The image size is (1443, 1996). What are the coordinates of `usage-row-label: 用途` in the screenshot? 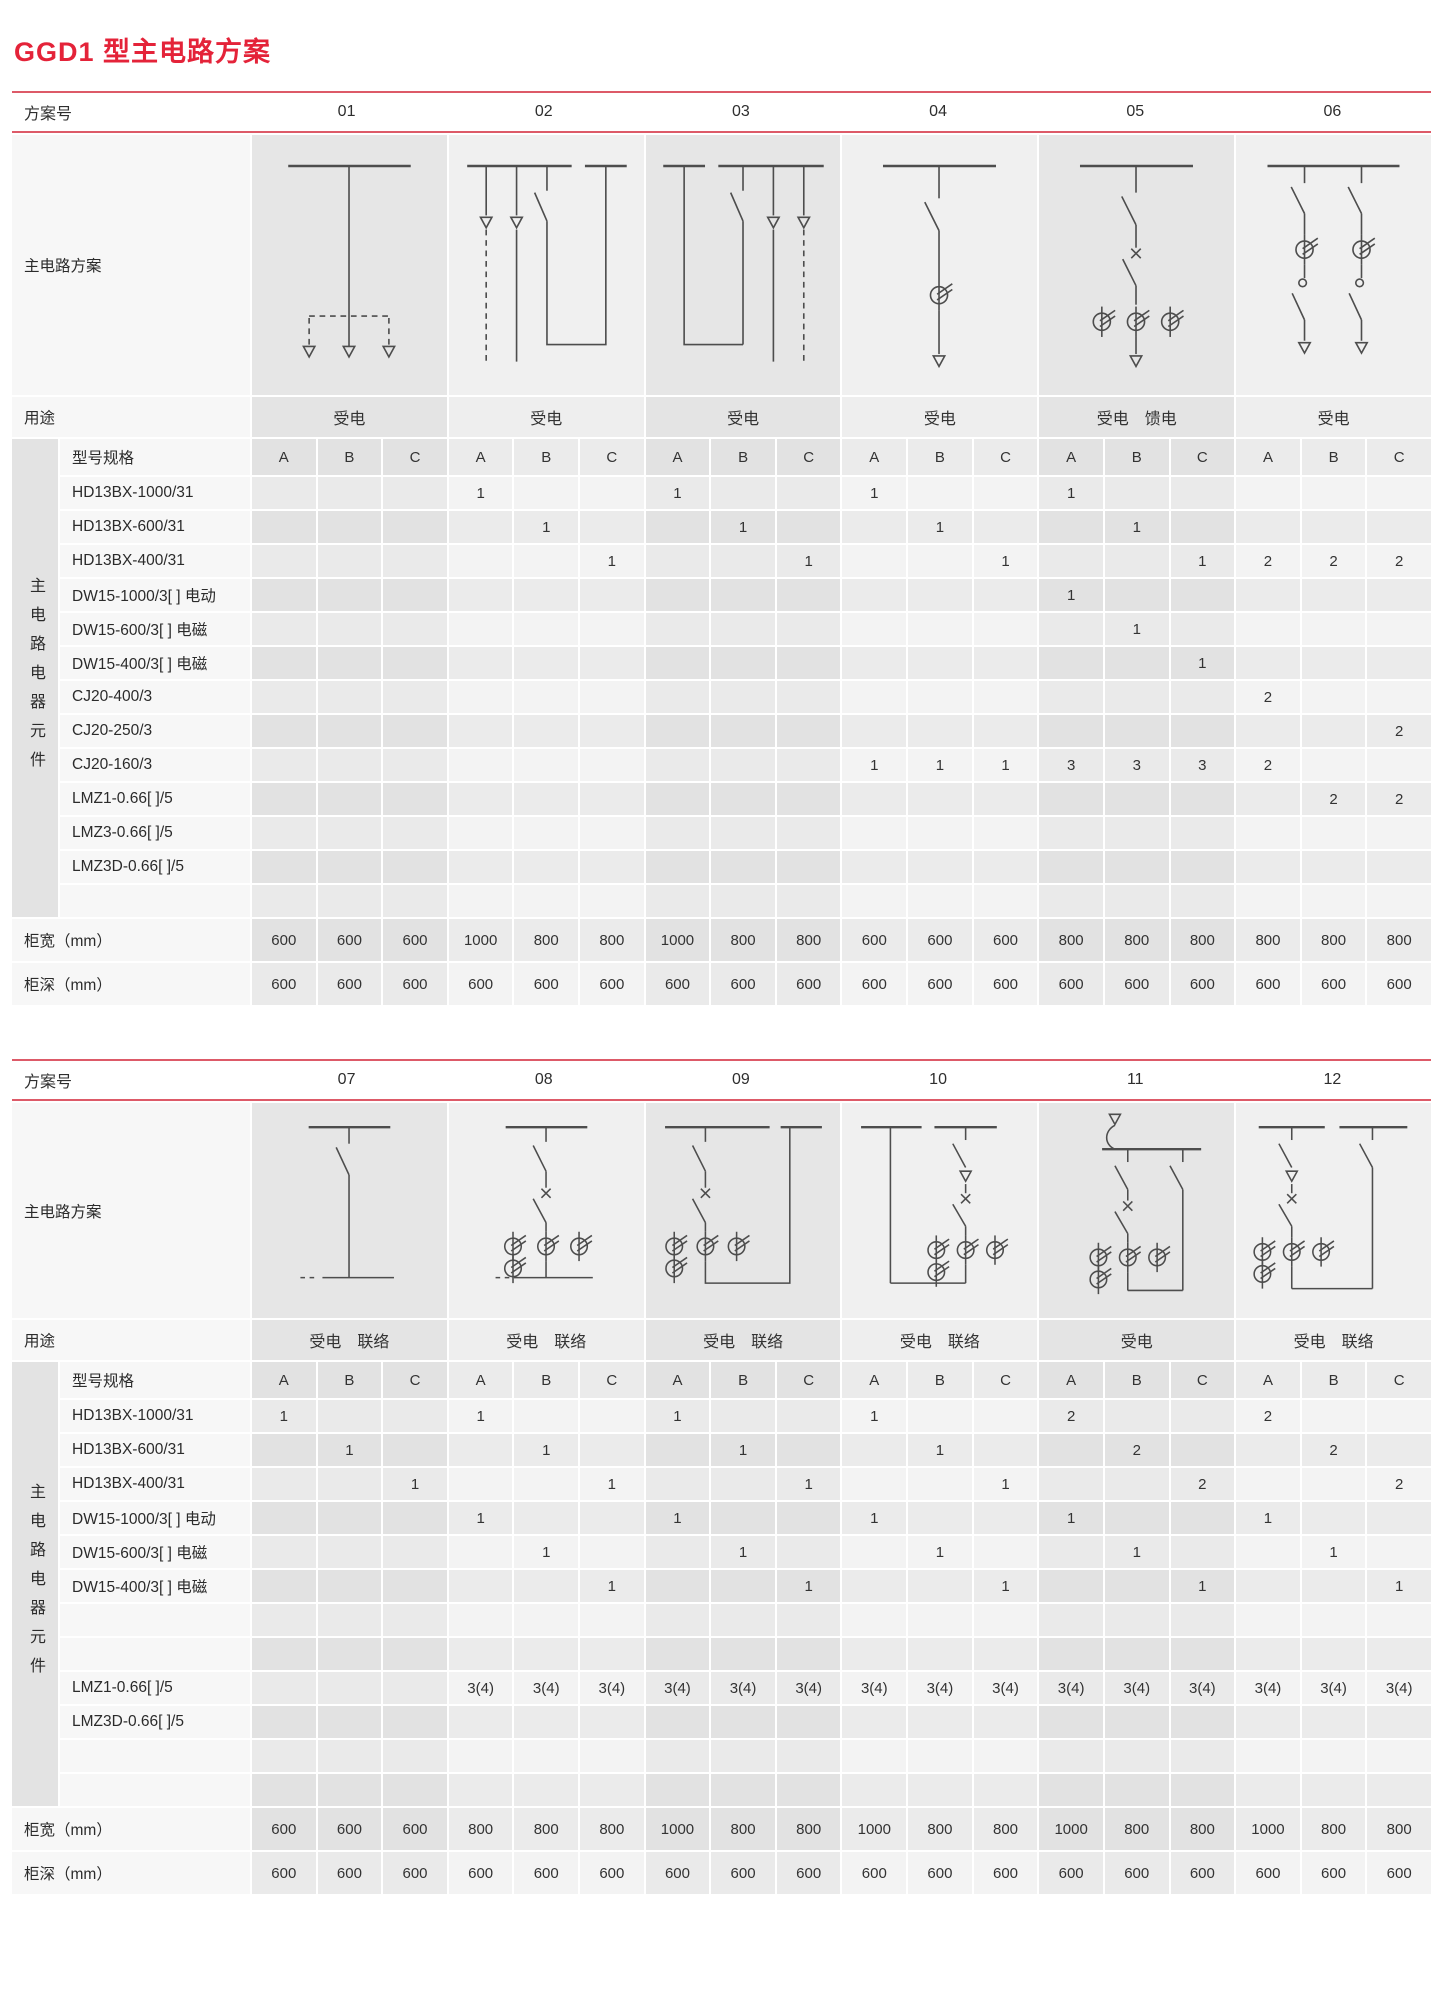 It's located at (131, 417).